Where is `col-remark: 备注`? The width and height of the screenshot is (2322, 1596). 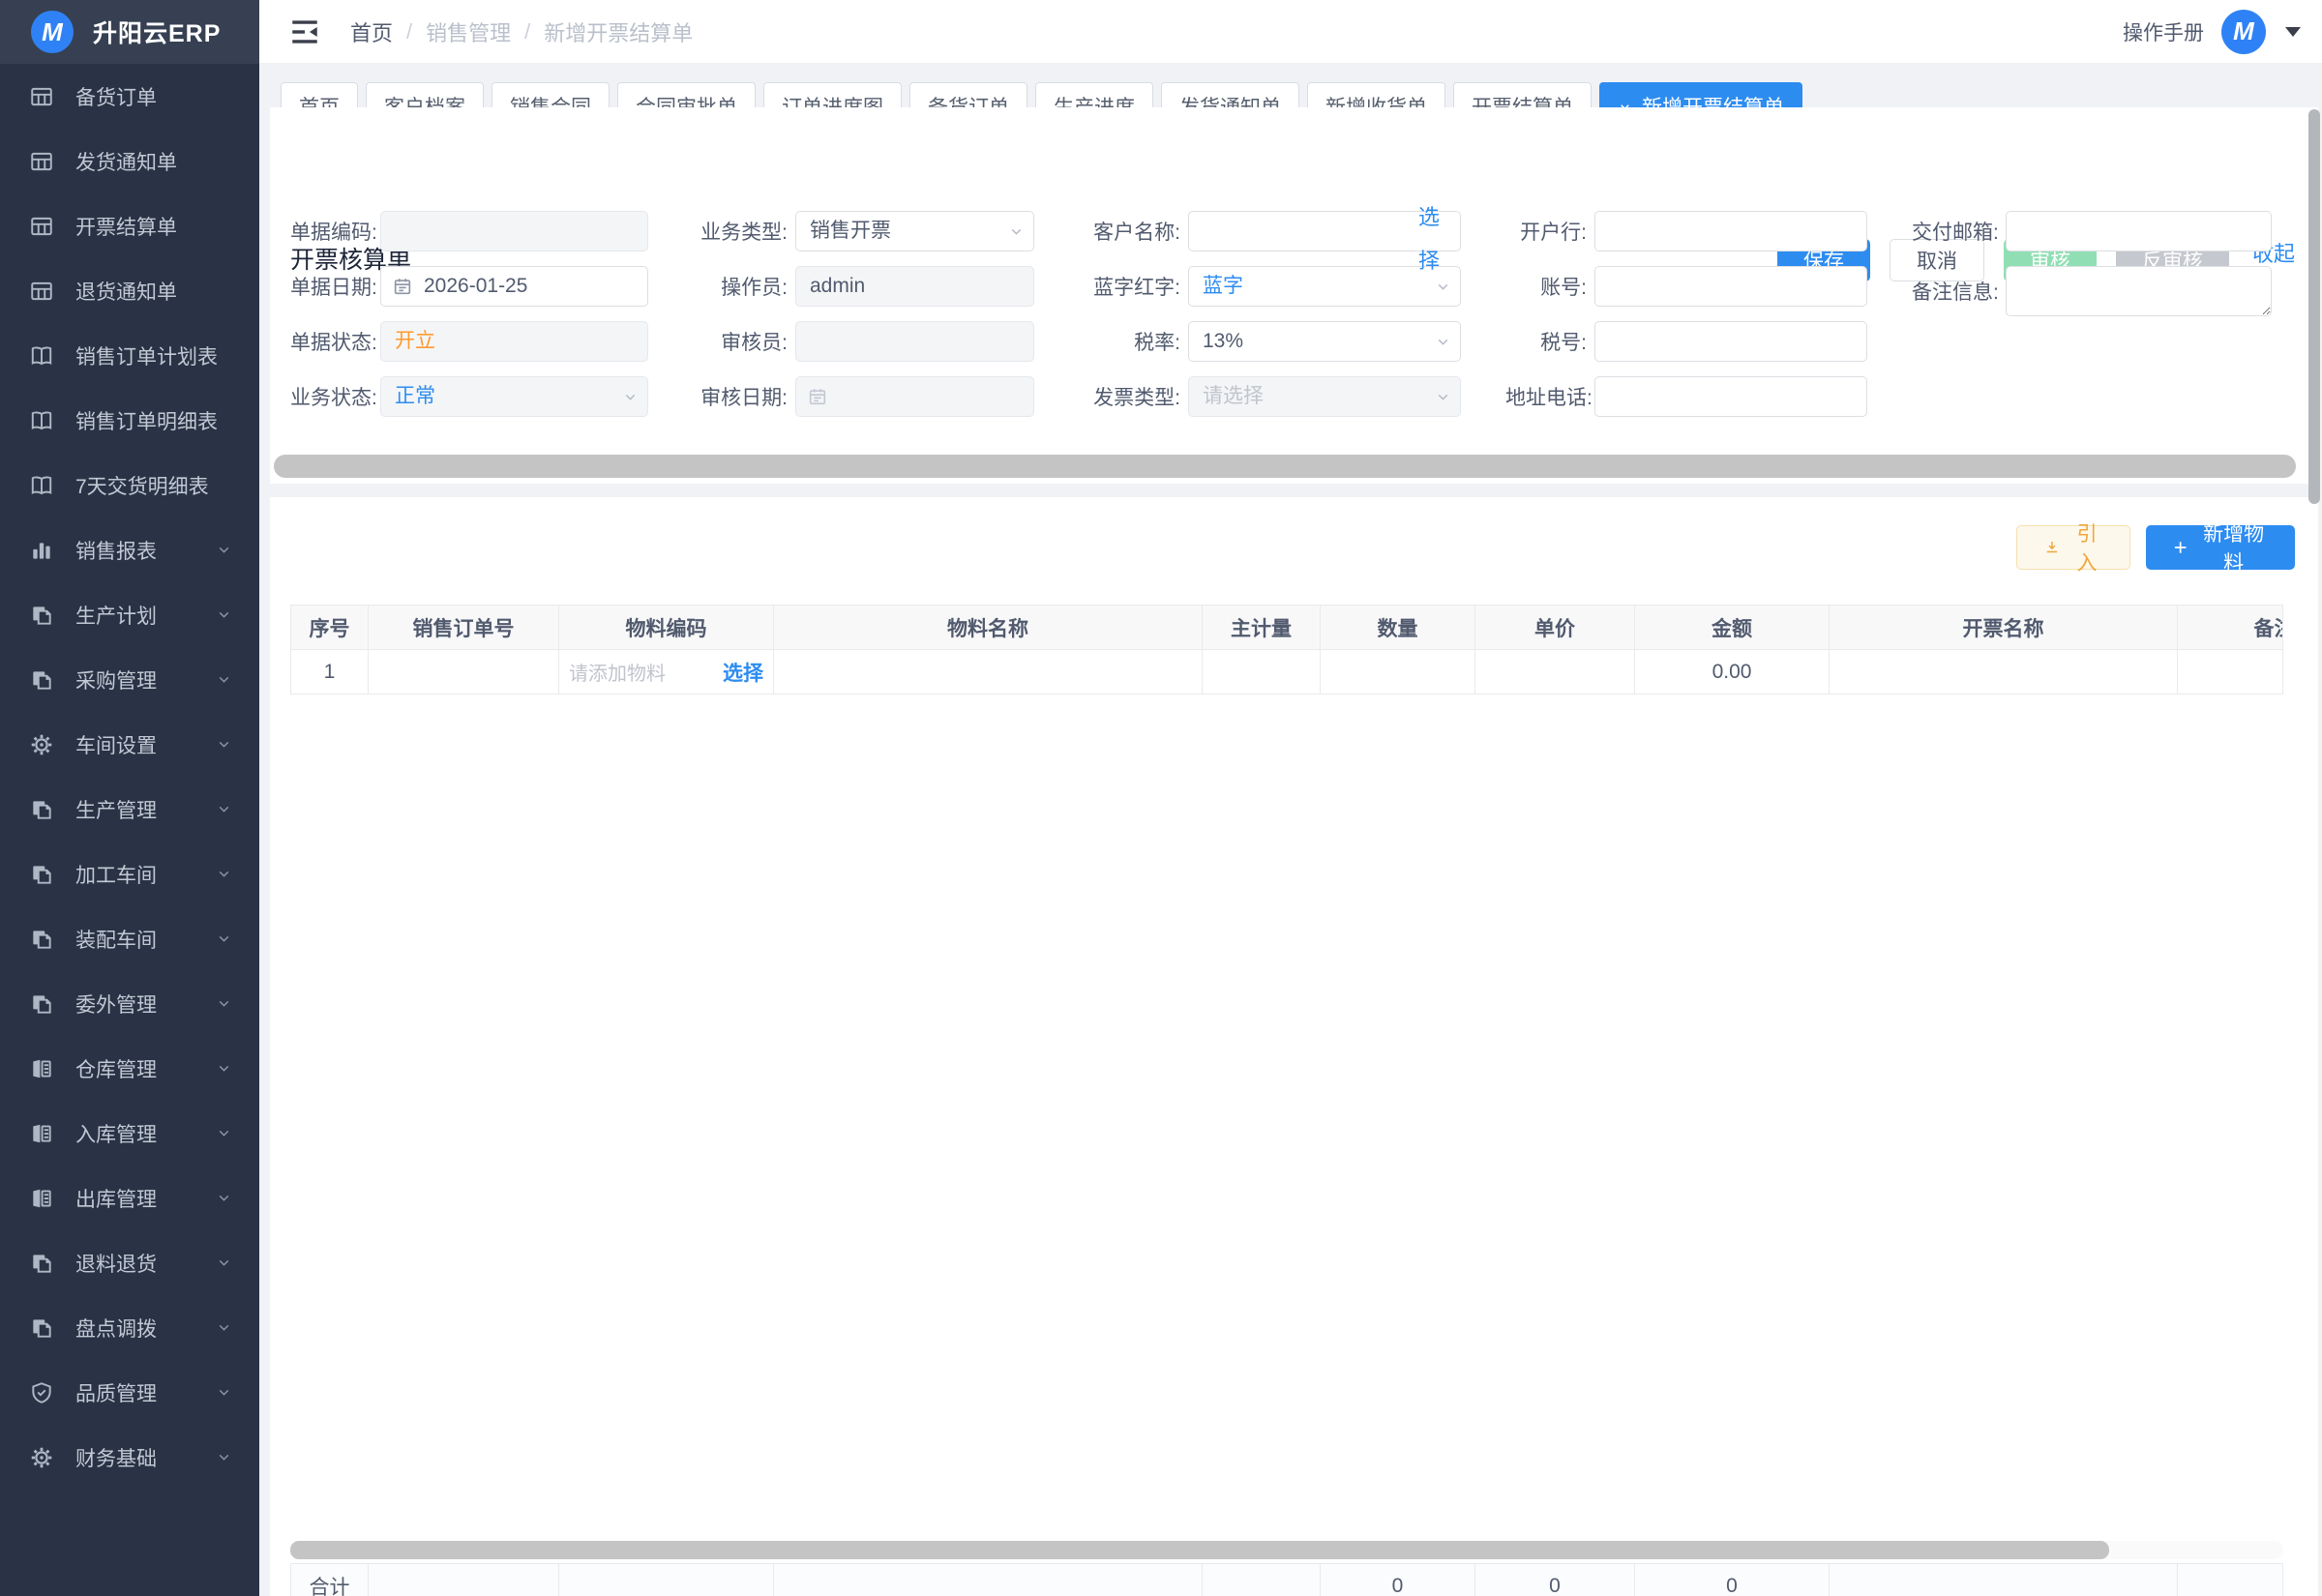 col-remark: 备注 is located at coordinates (2229, 627).